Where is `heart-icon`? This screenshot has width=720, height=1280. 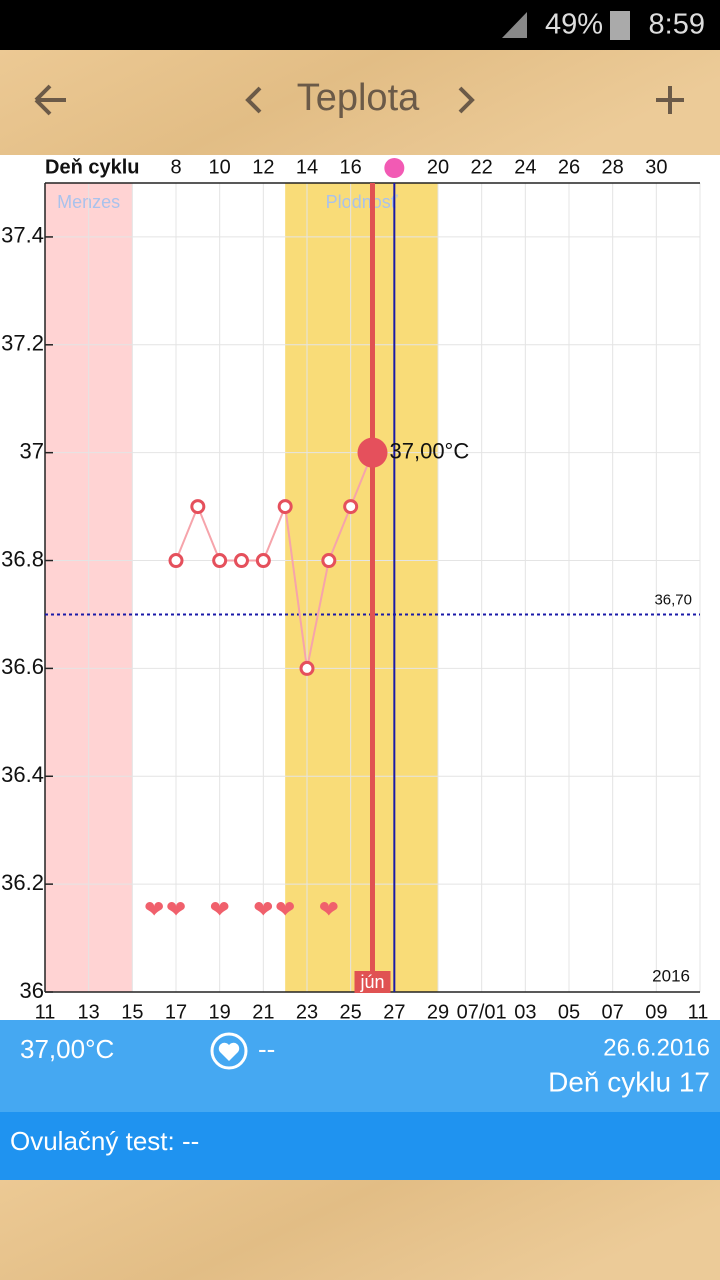 heart-icon is located at coordinates (229, 1051).